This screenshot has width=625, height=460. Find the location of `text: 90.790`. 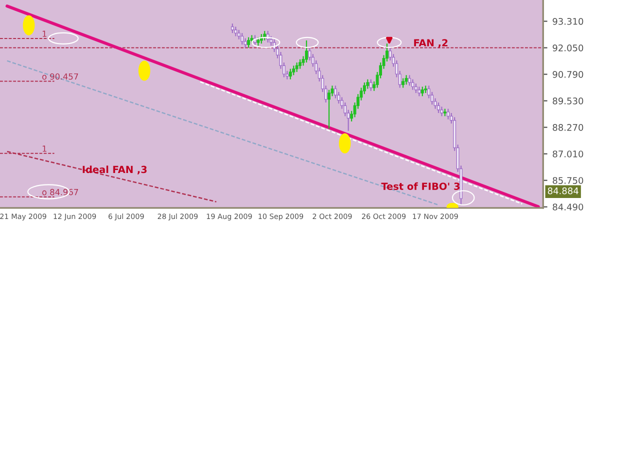

text: 90.790 is located at coordinates (568, 74).